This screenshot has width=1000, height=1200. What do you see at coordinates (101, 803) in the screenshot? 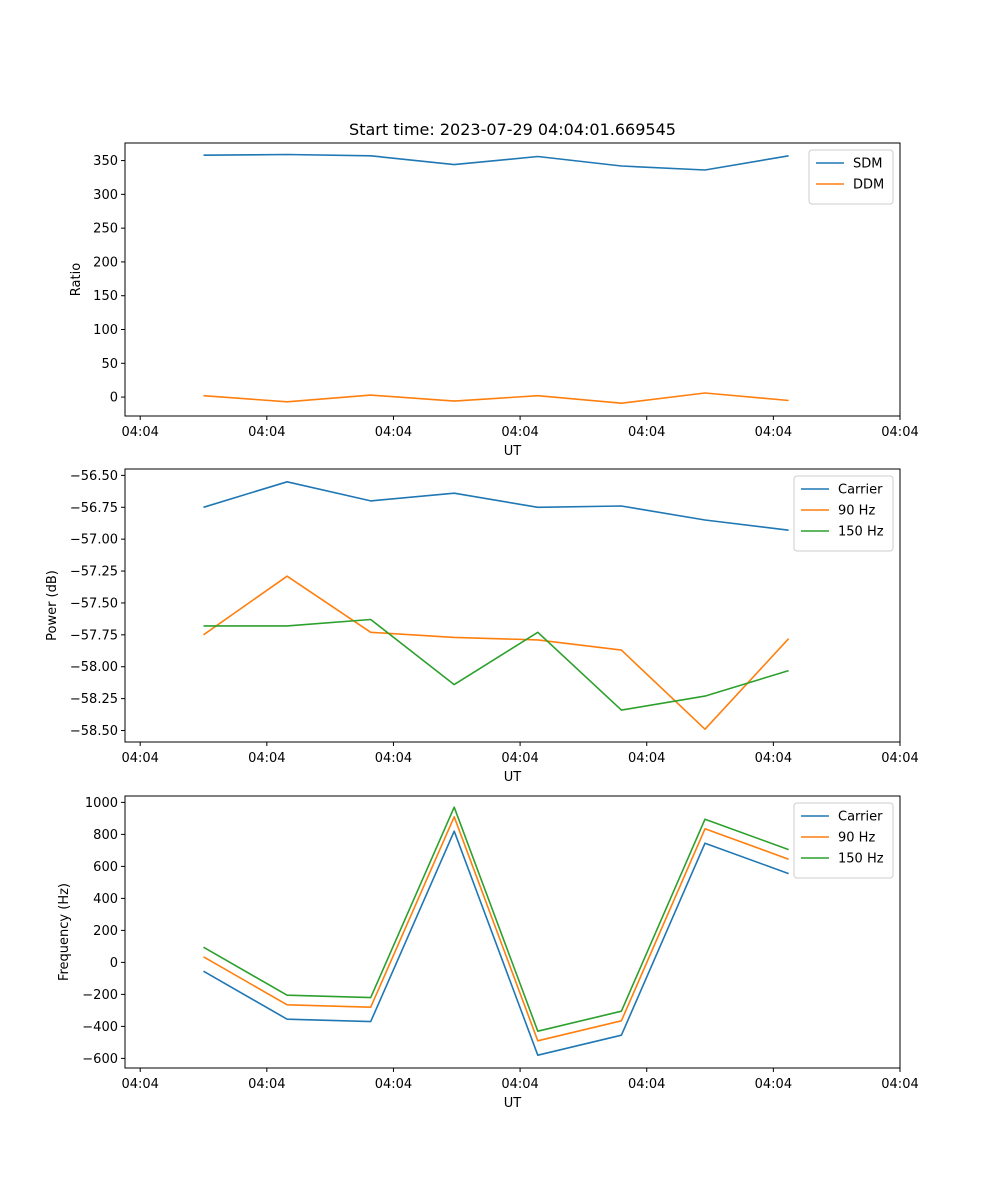
I see `y-tick-label: 1000` at bounding box center [101, 803].